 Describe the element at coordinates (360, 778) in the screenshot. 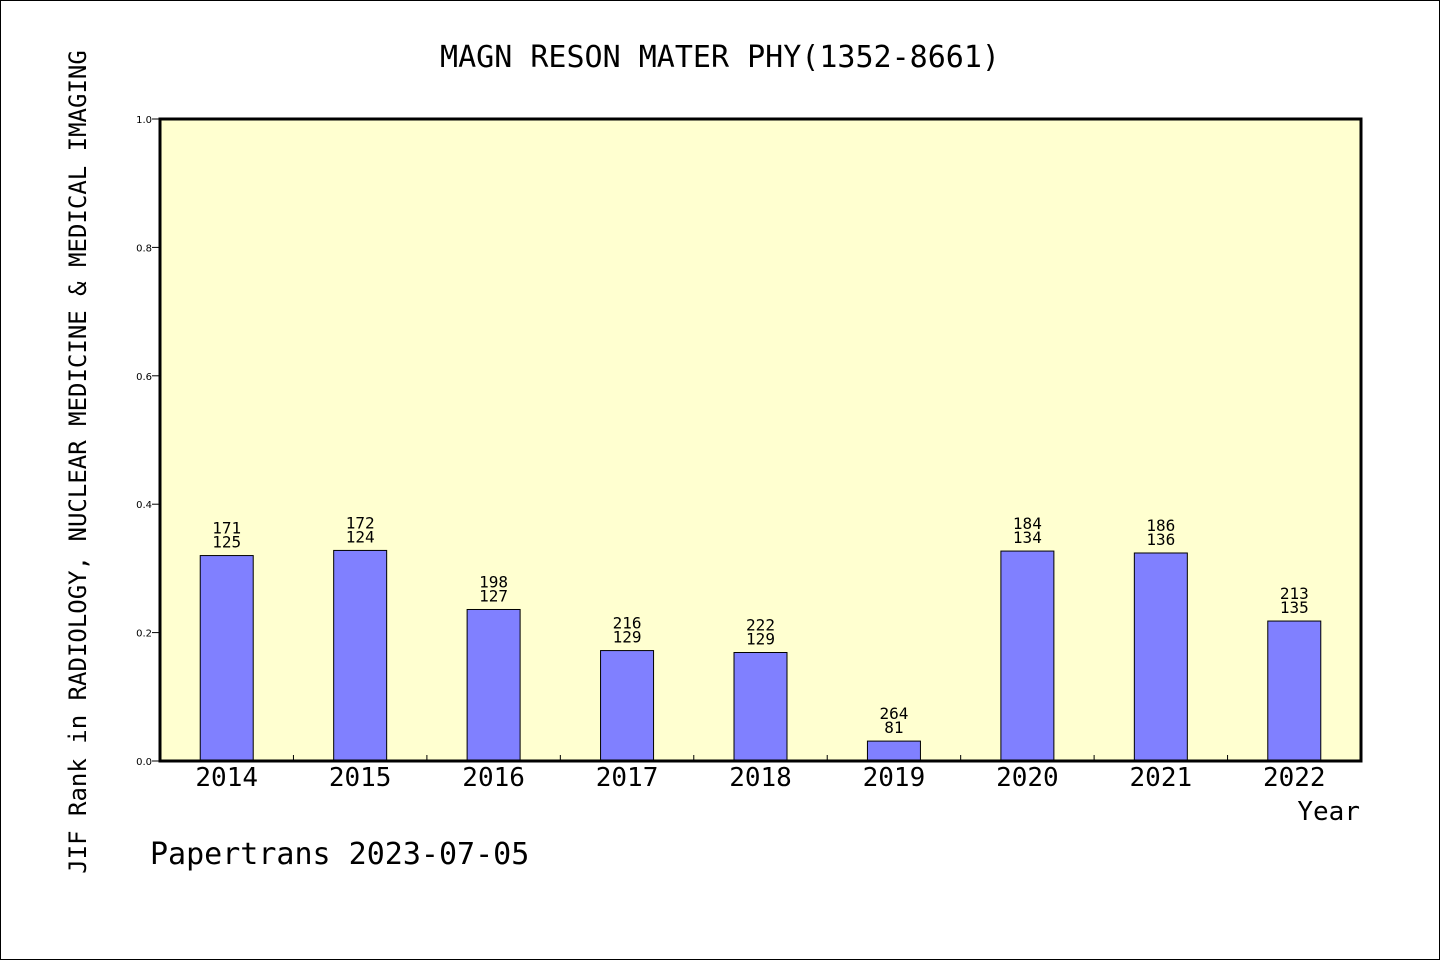

I see `x-tick-label: 2015` at that location.